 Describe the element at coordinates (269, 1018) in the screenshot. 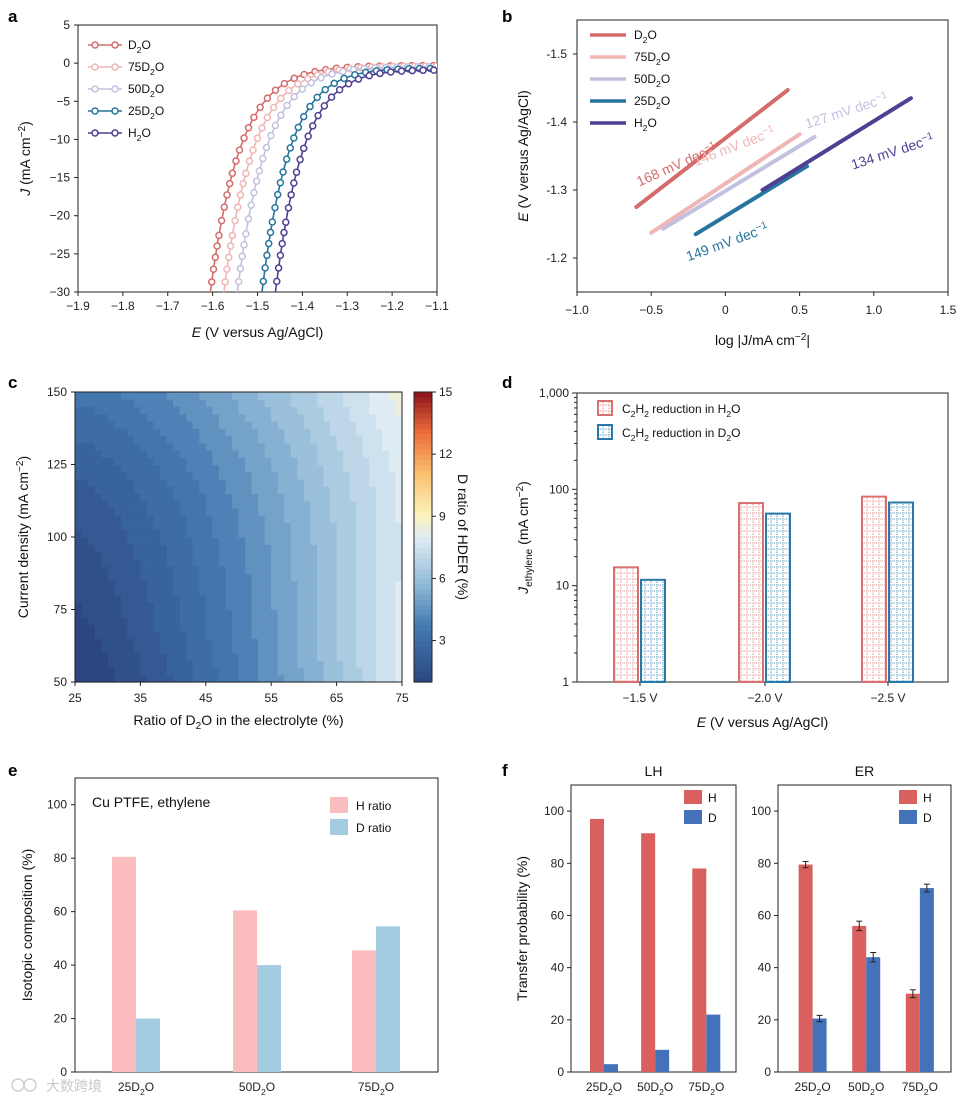

I see `e-bar-D` at that location.